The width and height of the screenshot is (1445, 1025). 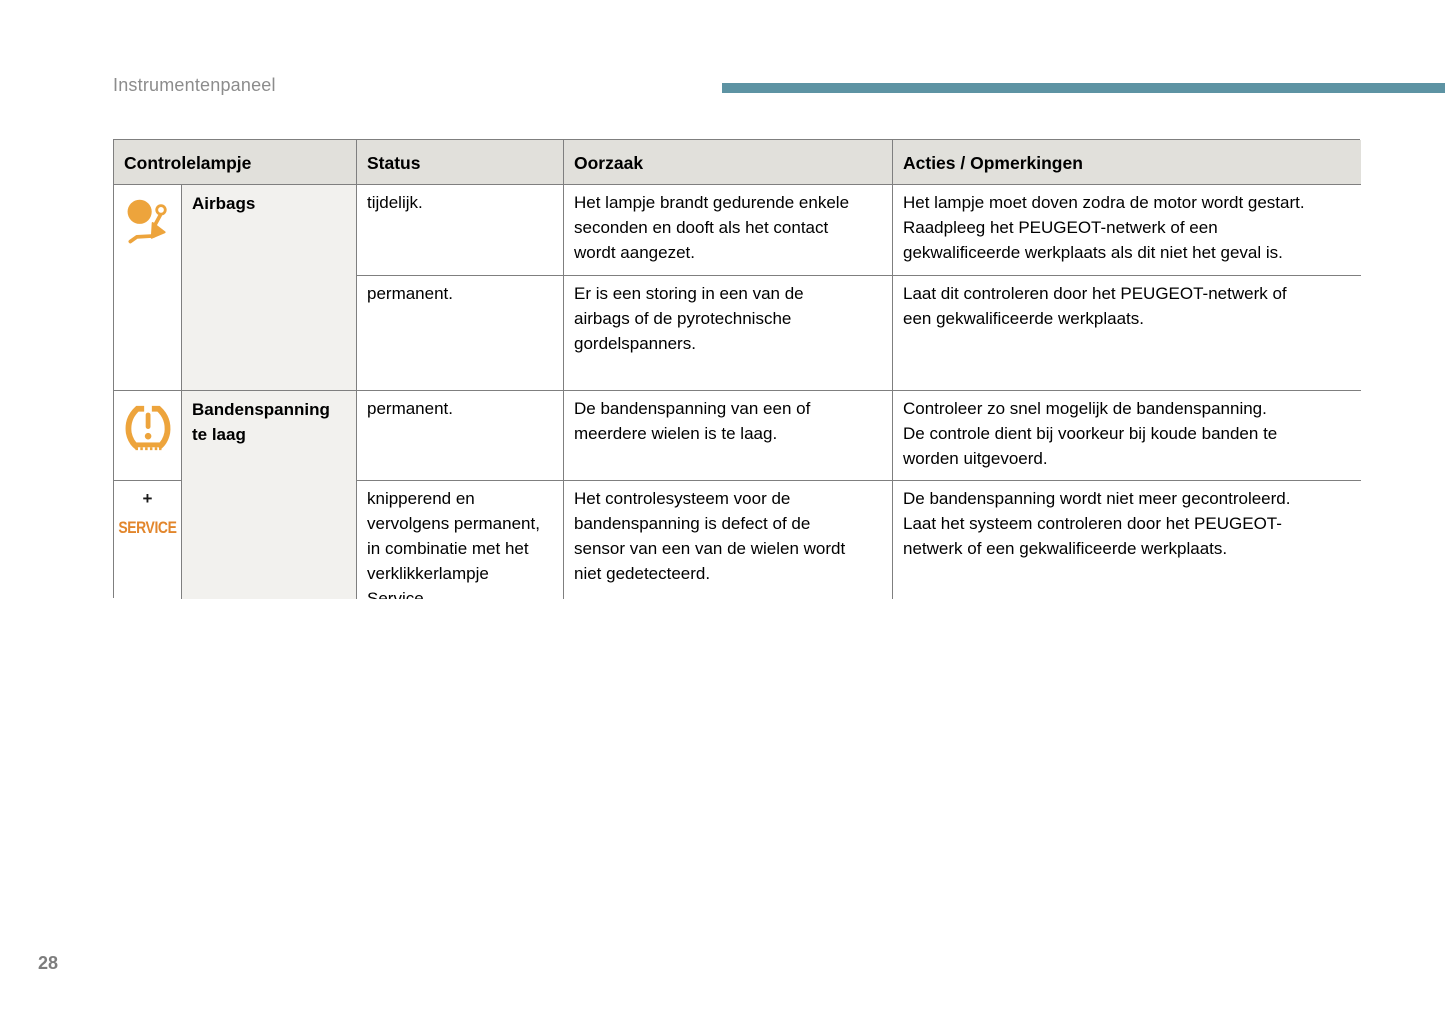 What do you see at coordinates (269, 288) in the screenshot?
I see `warning-name-airbags: Airbags` at bounding box center [269, 288].